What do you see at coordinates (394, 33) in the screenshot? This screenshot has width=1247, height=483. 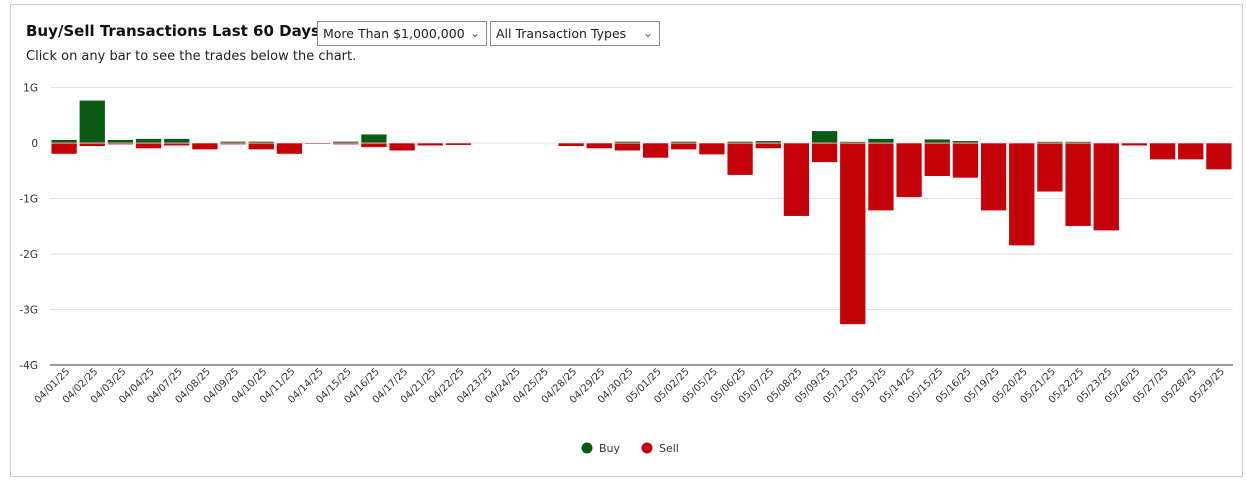 I see `amount-filter-value: More Than $1,000,000` at bounding box center [394, 33].